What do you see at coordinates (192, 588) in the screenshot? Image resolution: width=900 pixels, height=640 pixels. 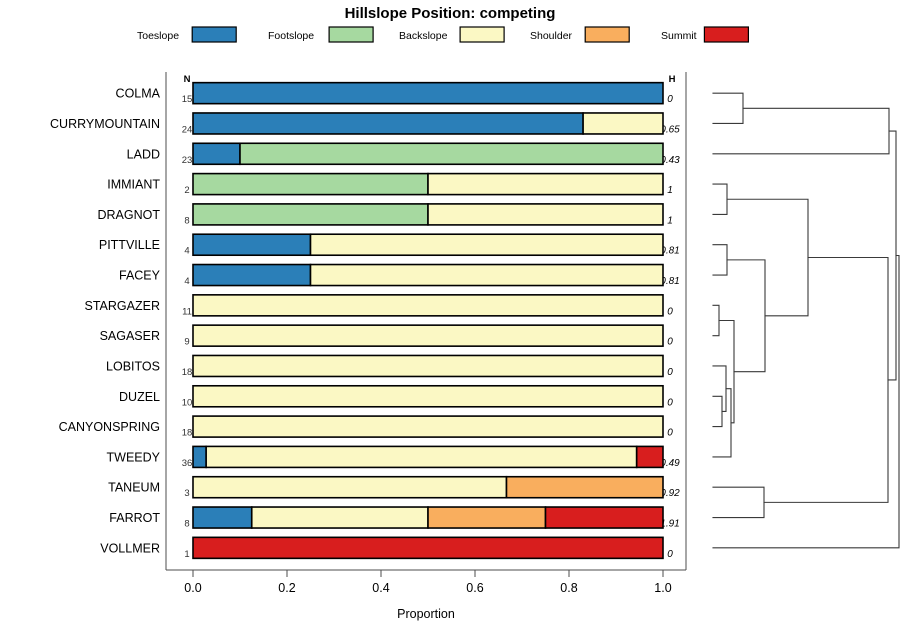 I see `x-tick-label: 0.0` at bounding box center [192, 588].